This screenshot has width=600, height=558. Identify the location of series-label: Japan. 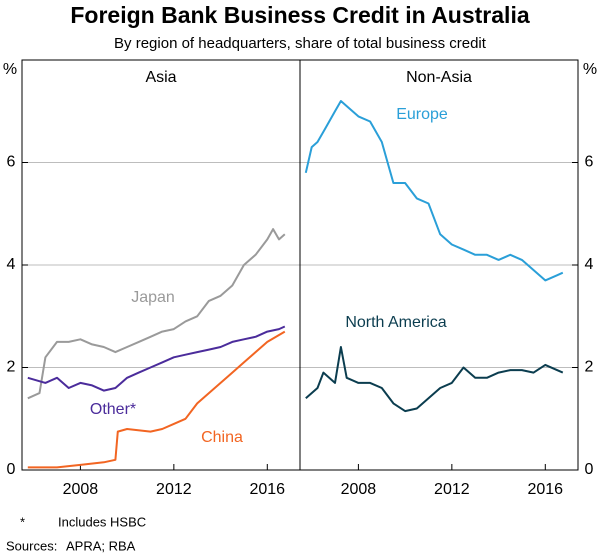
(153, 297).